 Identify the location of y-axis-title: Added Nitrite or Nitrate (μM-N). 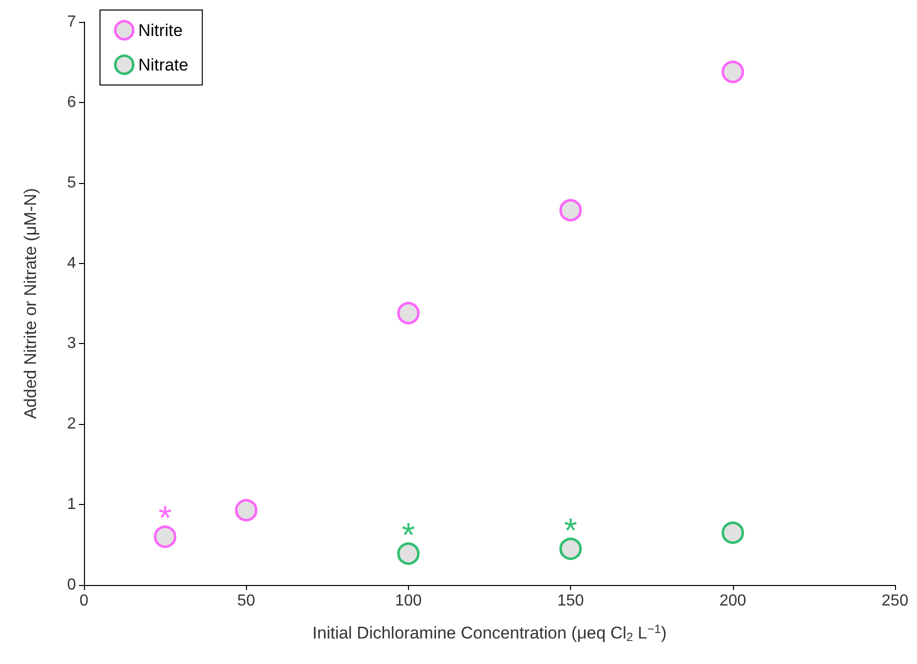
(30, 303).